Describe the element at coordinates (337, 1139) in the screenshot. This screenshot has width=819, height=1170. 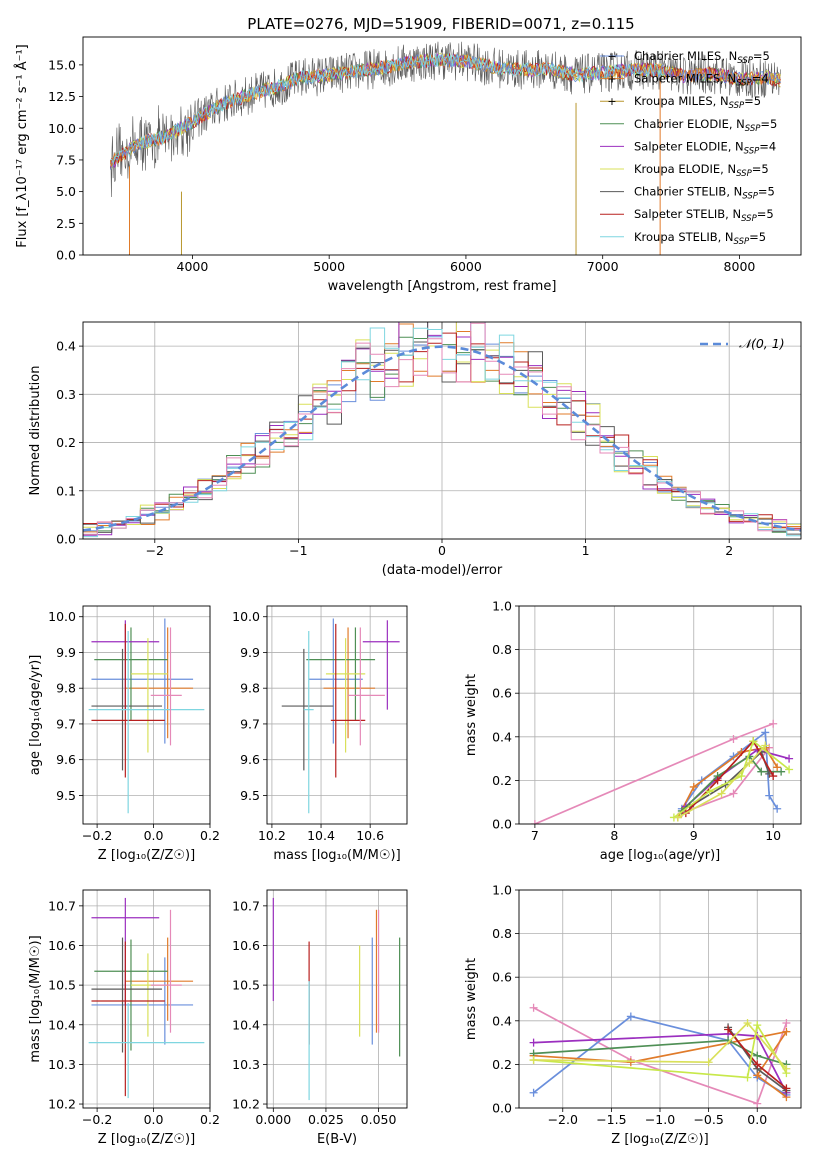
I see `x-axis-label: E(B-V)` at that location.